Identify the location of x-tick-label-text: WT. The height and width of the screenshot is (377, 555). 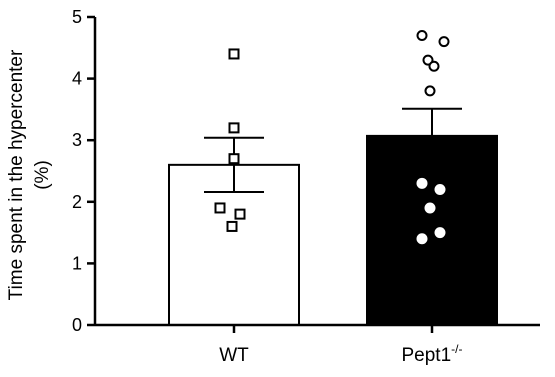
(234, 355).